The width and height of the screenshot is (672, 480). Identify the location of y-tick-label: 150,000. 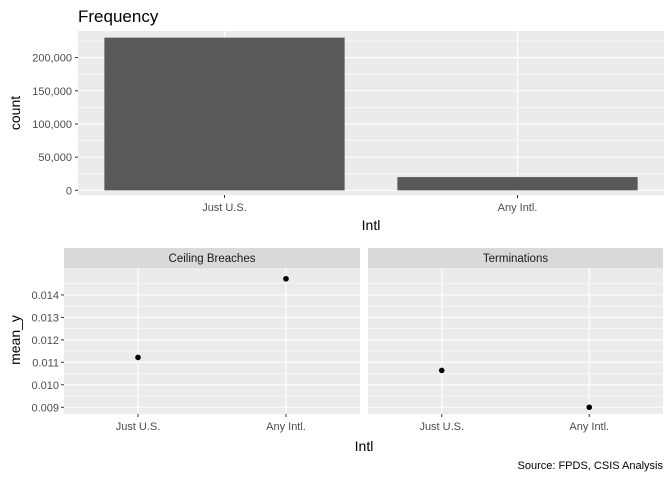
(52, 92).